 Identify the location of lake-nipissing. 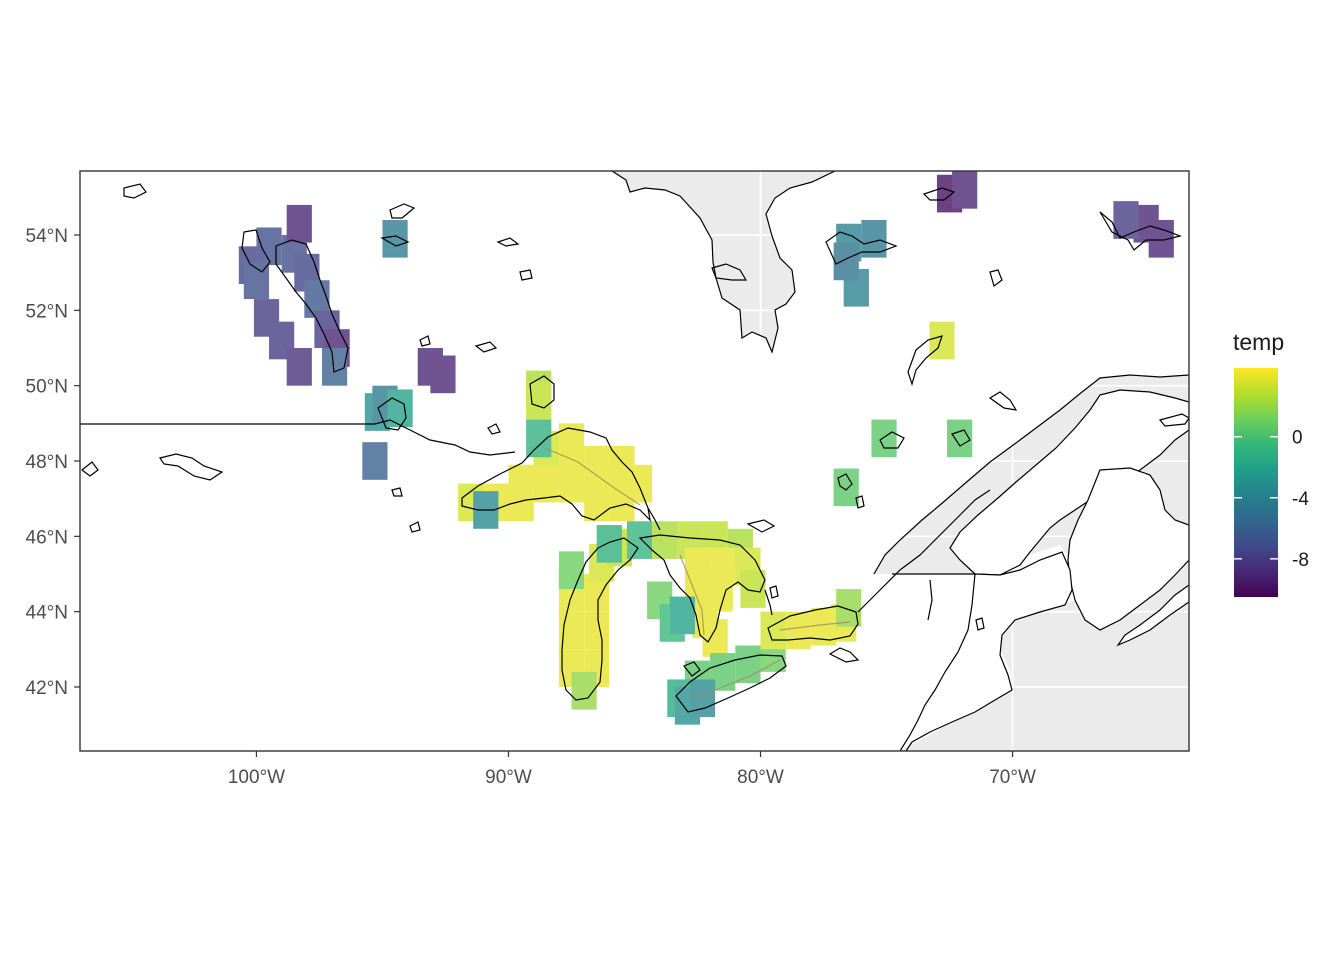
(761, 526).